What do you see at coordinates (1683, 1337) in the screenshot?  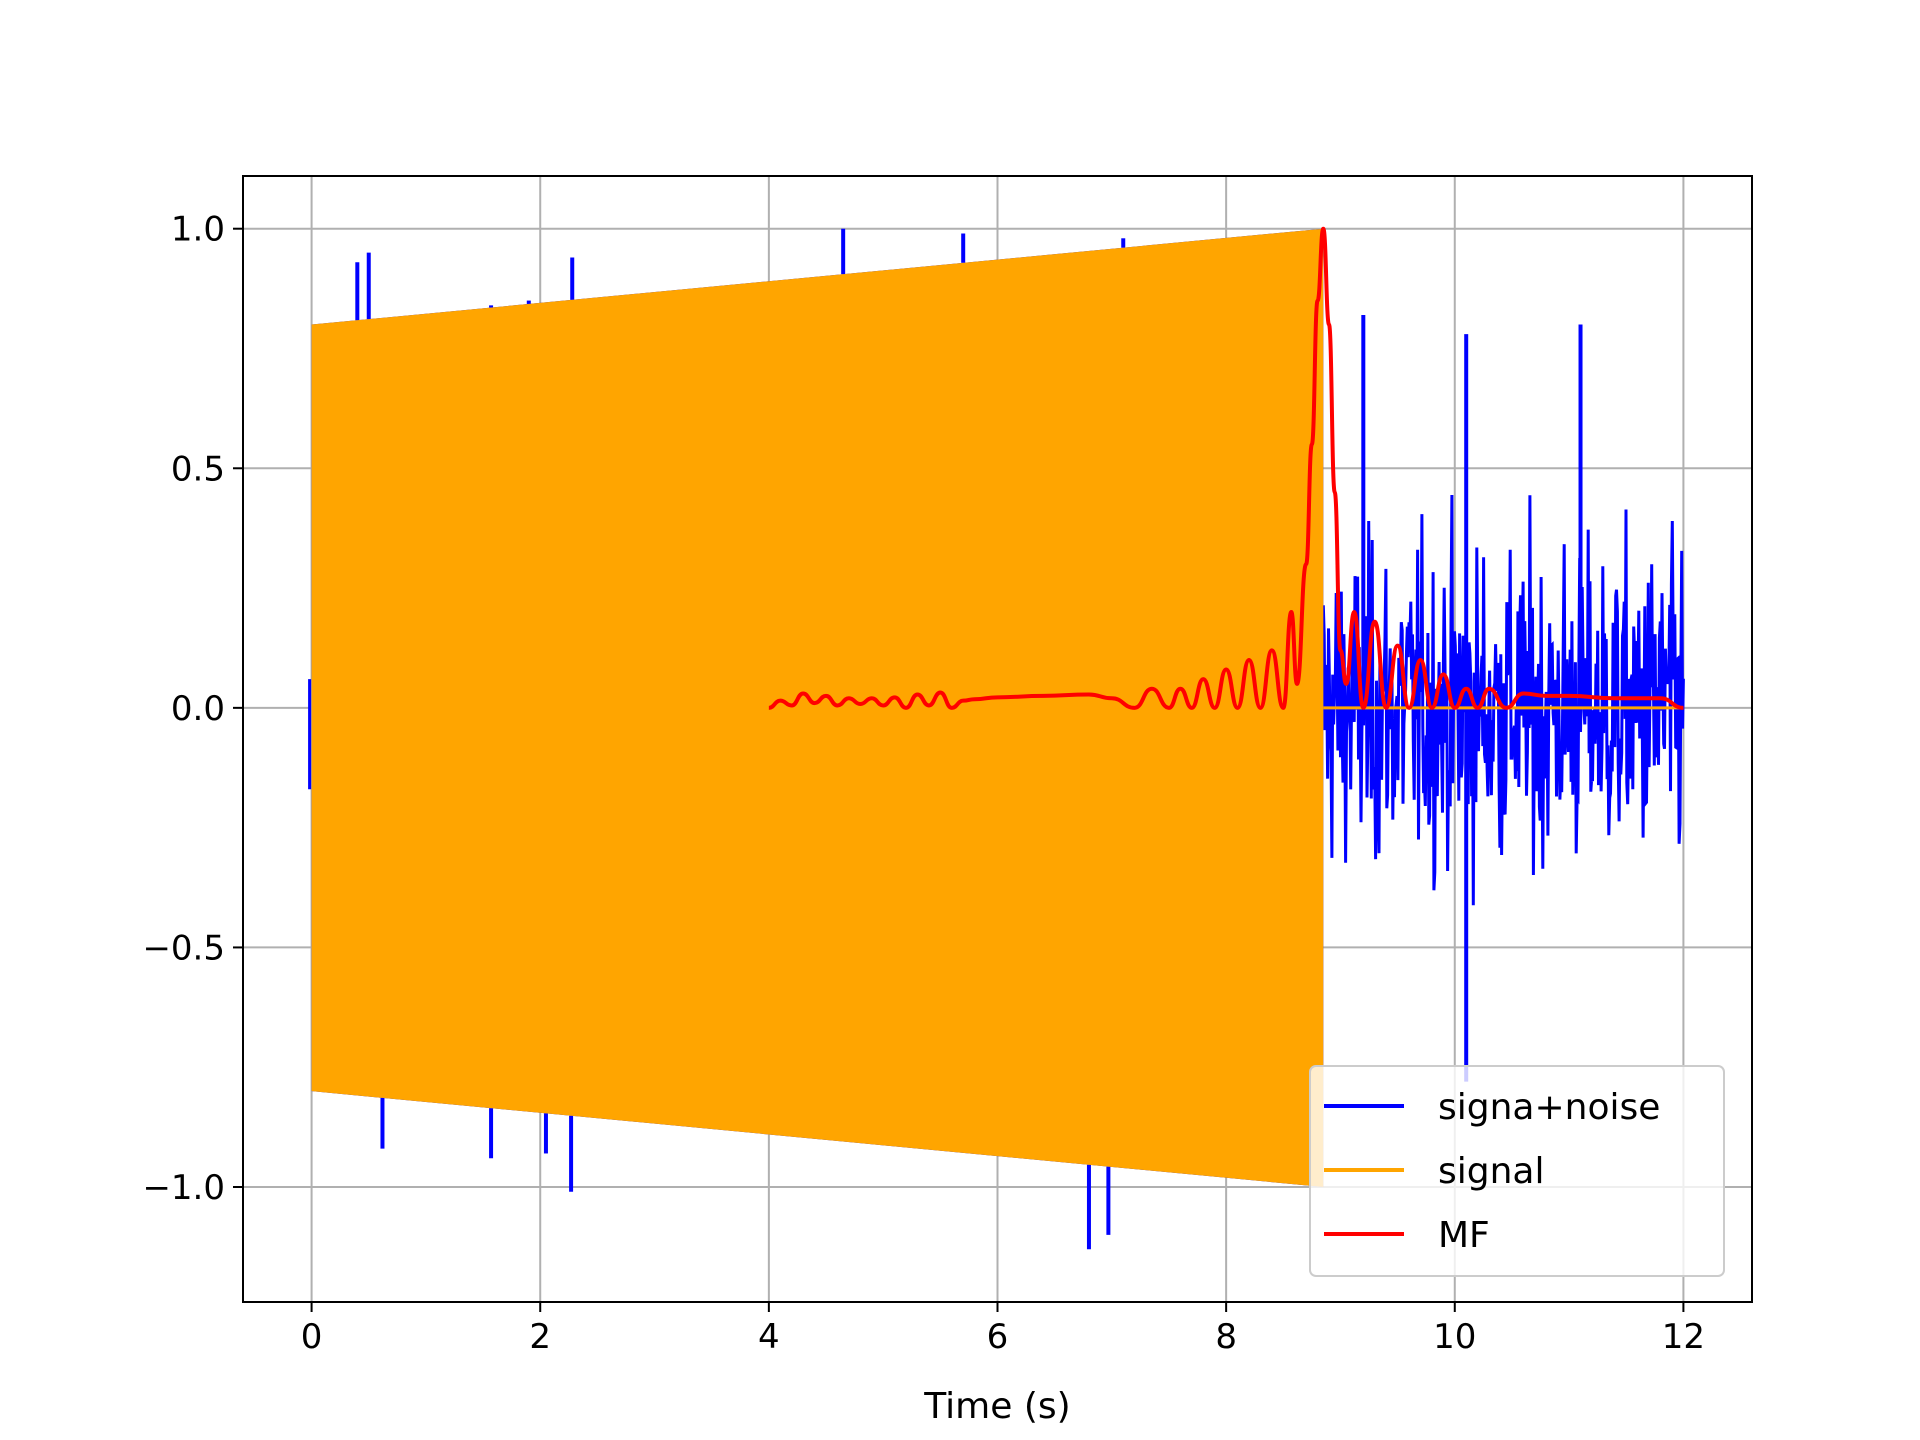 I see `x-tick-label: 12` at bounding box center [1683, 1337].